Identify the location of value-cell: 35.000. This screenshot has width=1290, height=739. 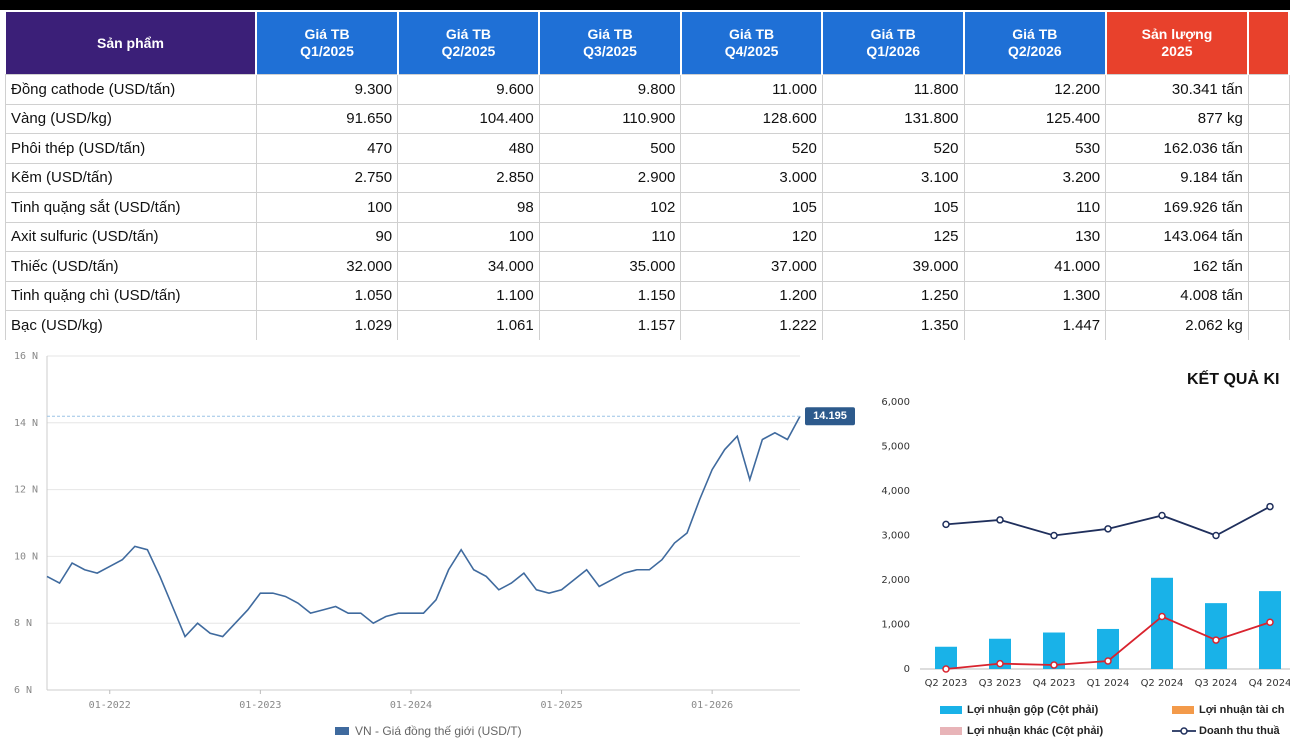
(610, 266).